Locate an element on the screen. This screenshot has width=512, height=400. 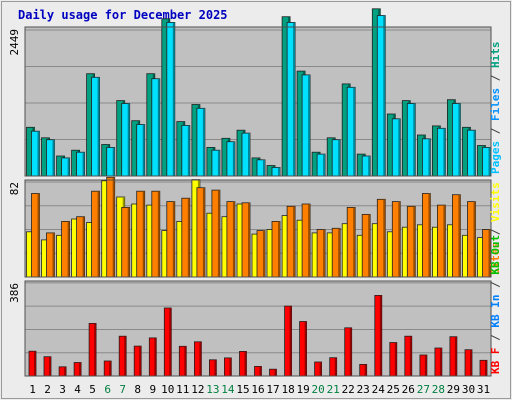
legend-entry: KB In is located at coordinates (495, 311).